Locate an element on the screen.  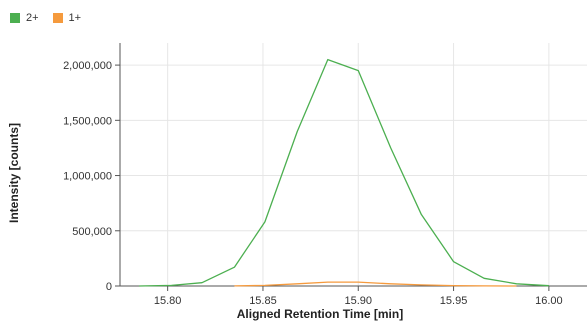
legend-label-2plus: 2+ is located at coordinates (32, 18).